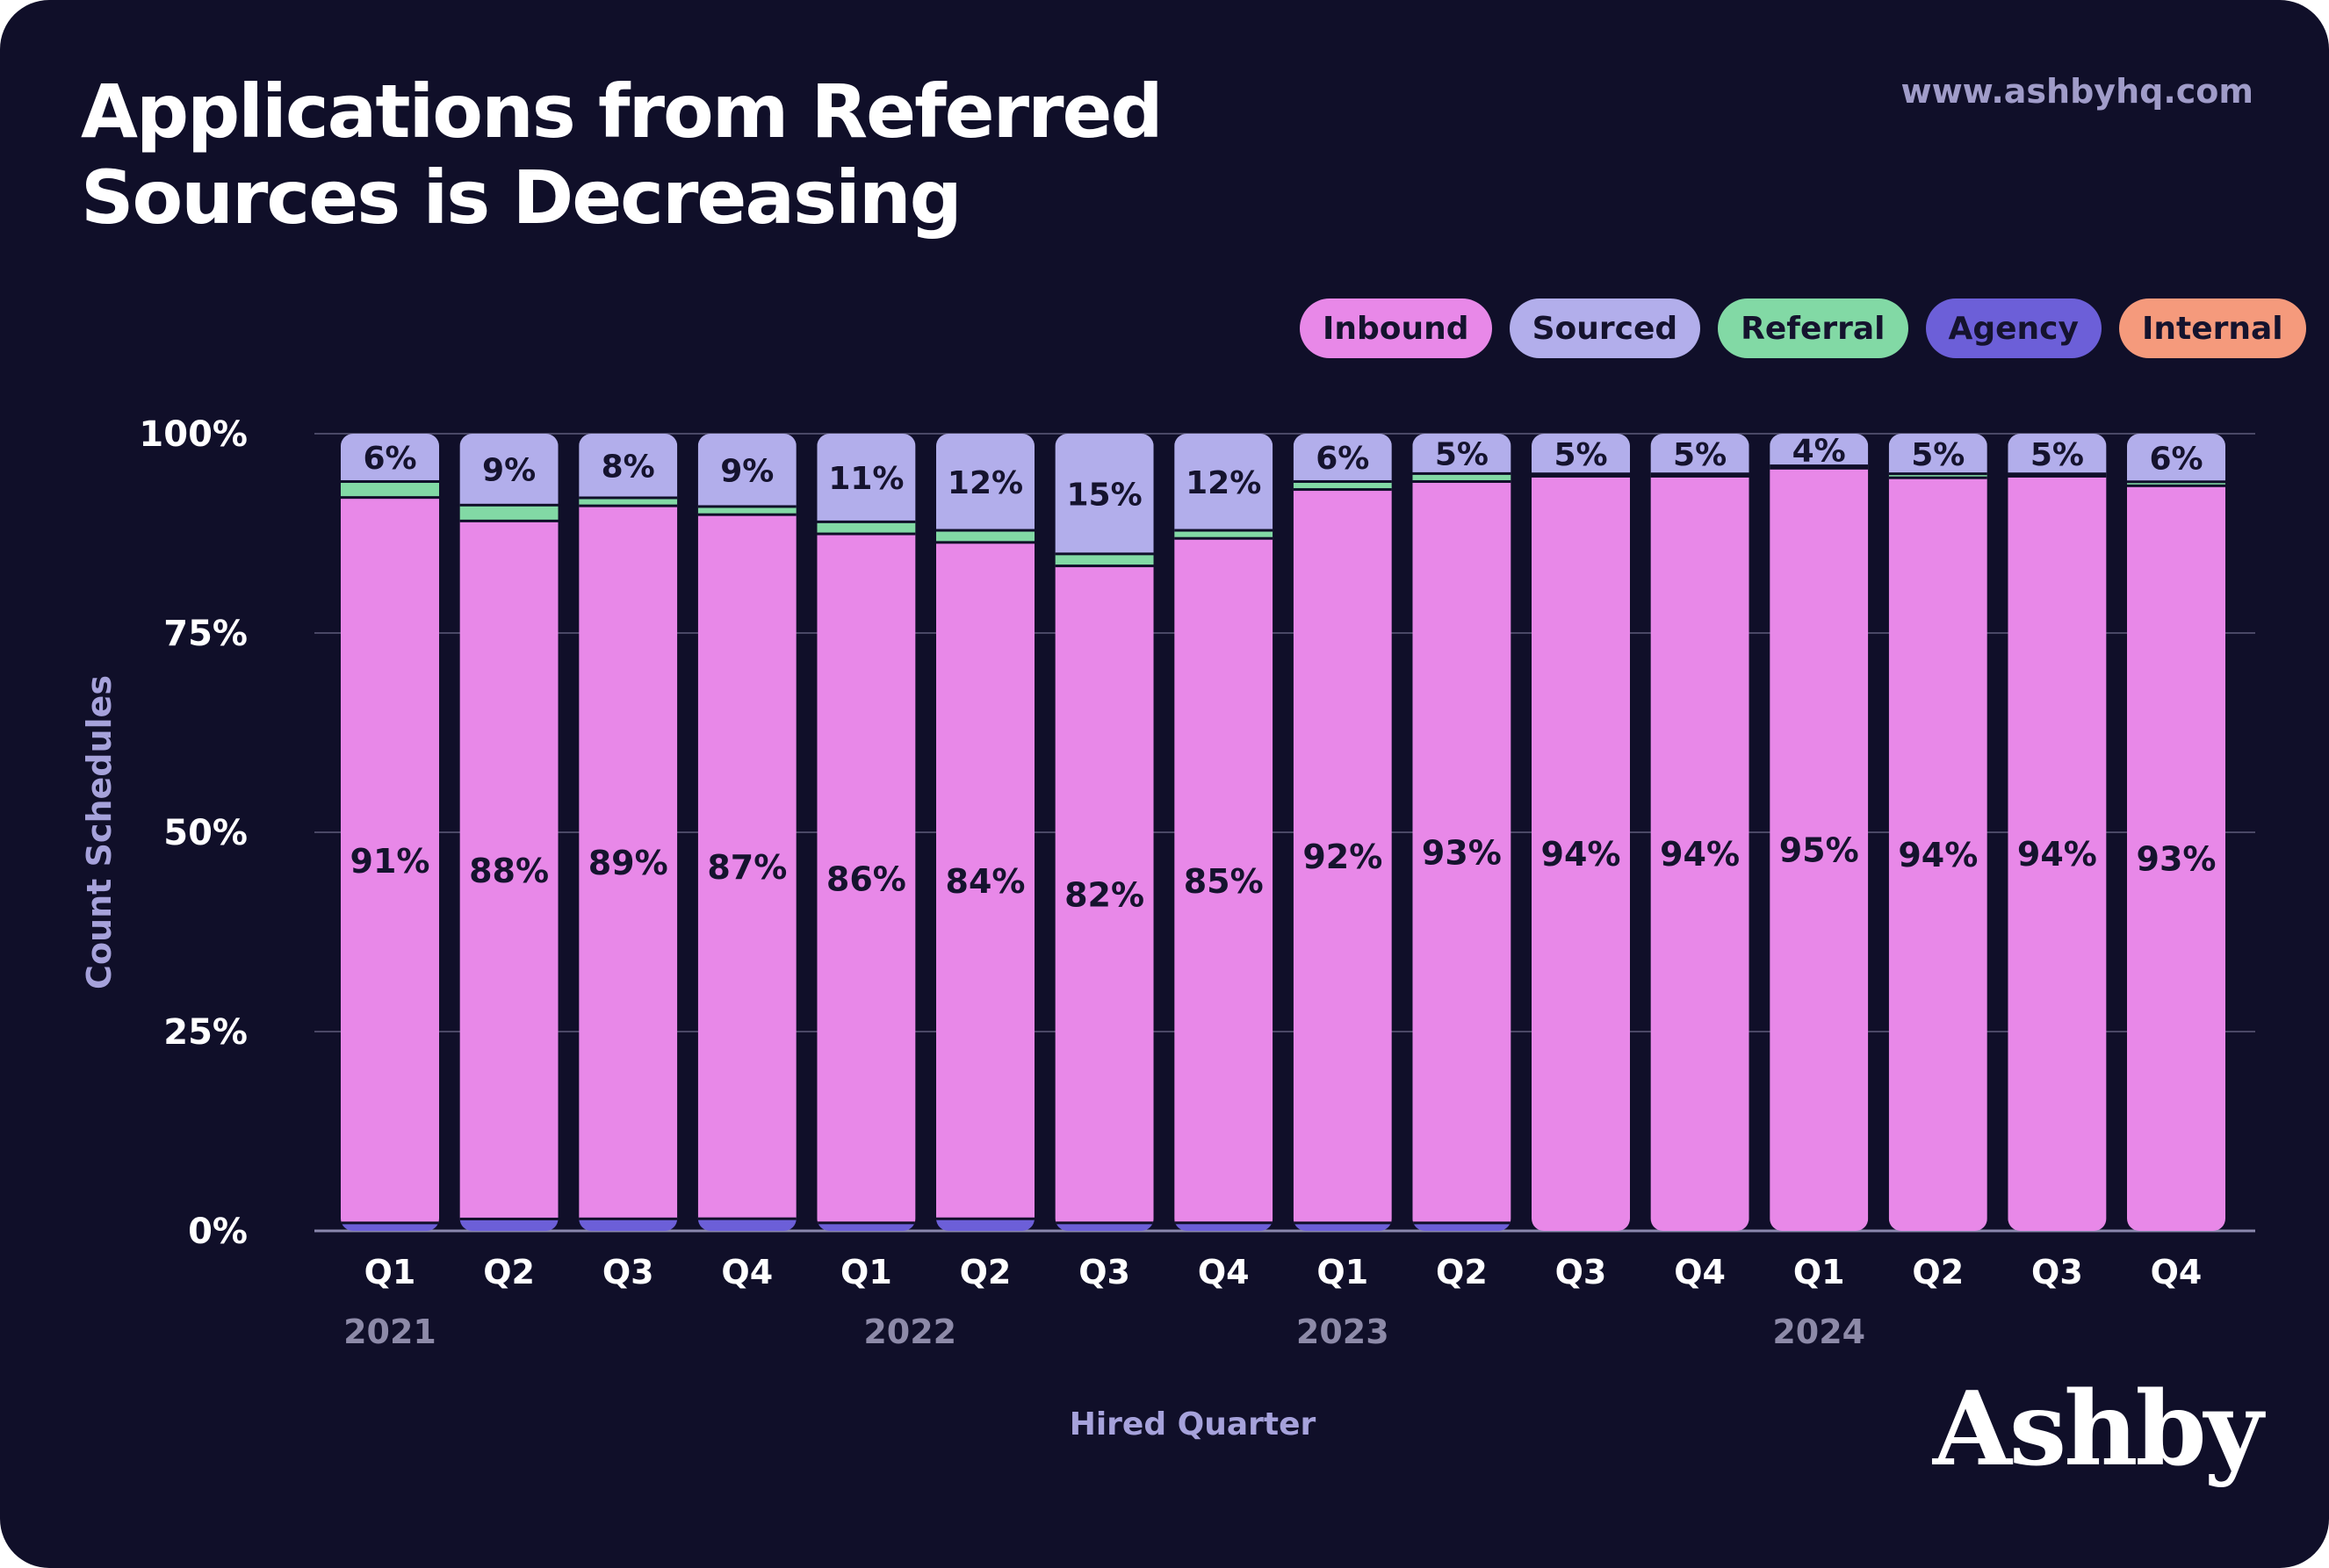  Describe the element at coordinates (205, 634) in the screenshot. I see `y-tick-label: 75%` at that location.